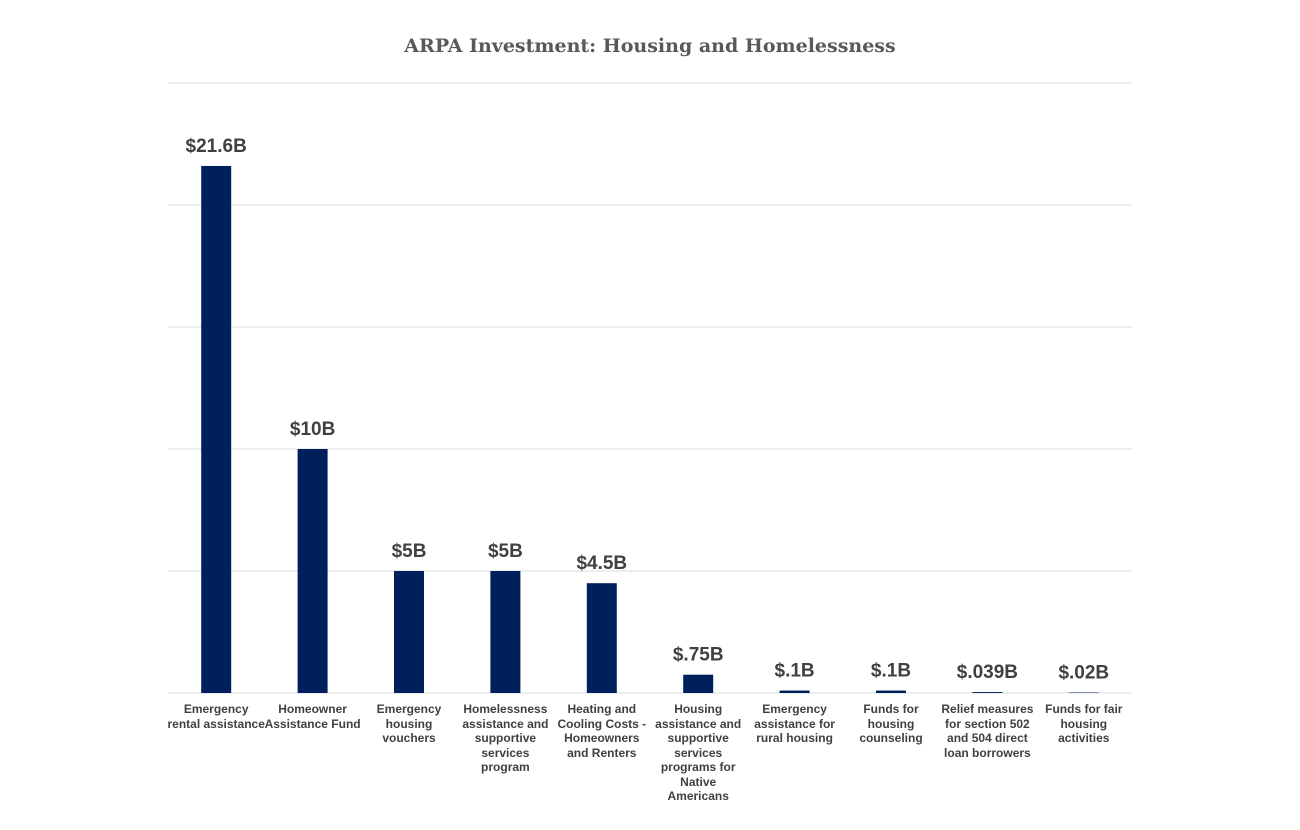 The image size is (1300, 830). What do you see at coordinates (601, 563) in the screenshot?
I see `value-label: $4.5B` at bounding box center [601, 563].